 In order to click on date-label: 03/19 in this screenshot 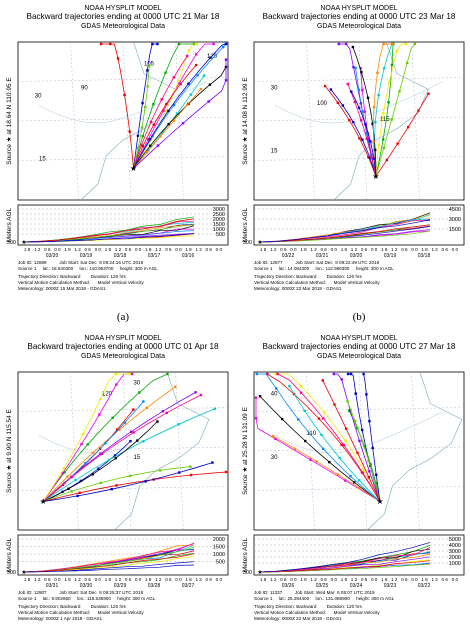, I will do `click(390, 256)`.